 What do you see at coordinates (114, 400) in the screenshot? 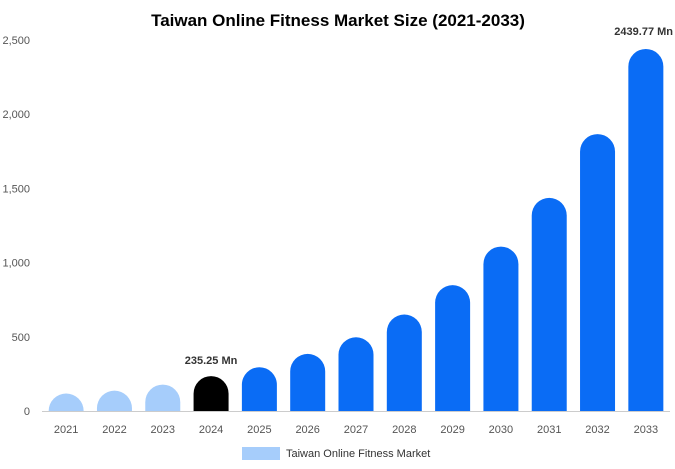
I see `bar-2022` at bounding box center [114, 400].